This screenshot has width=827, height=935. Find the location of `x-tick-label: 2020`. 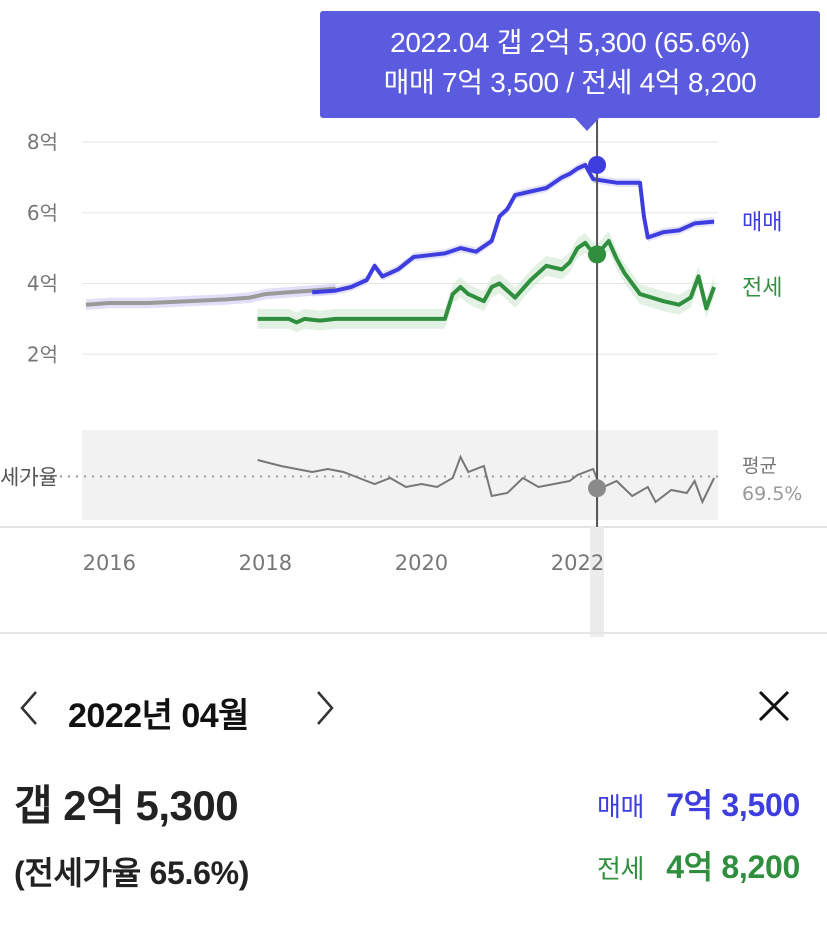

x-tick-label: 2020 is located at coordinates (421, 563).